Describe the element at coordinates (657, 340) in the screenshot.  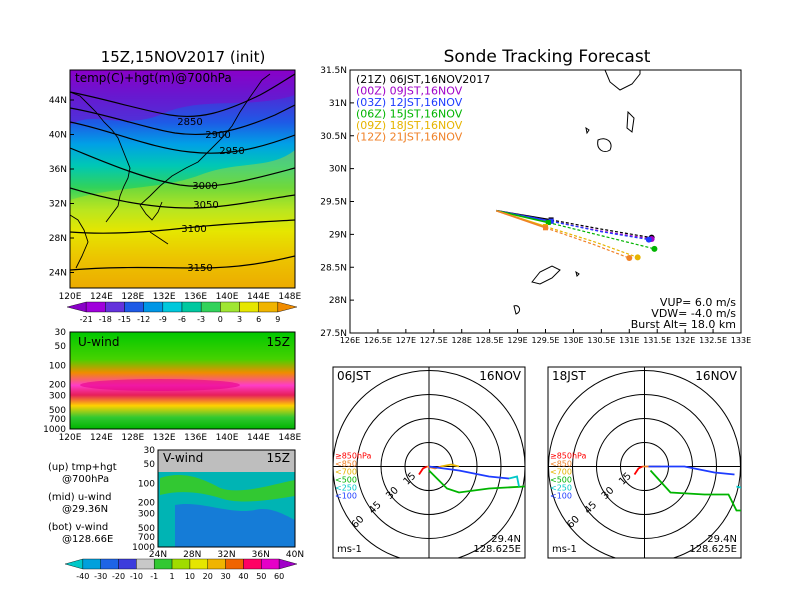
I see `track-lon-tick: 131.5E` at that location.